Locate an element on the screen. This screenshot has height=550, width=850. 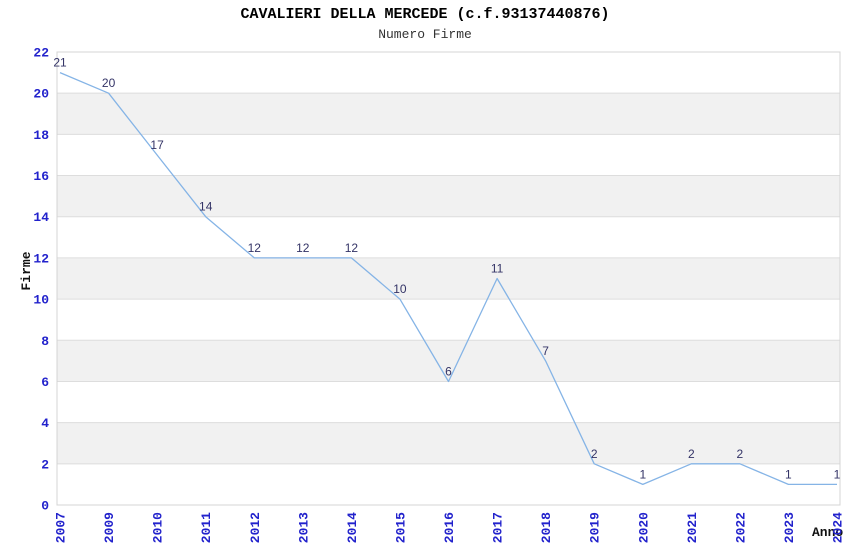
x-tick-label: 2014 is located at coordinates (352, 527).